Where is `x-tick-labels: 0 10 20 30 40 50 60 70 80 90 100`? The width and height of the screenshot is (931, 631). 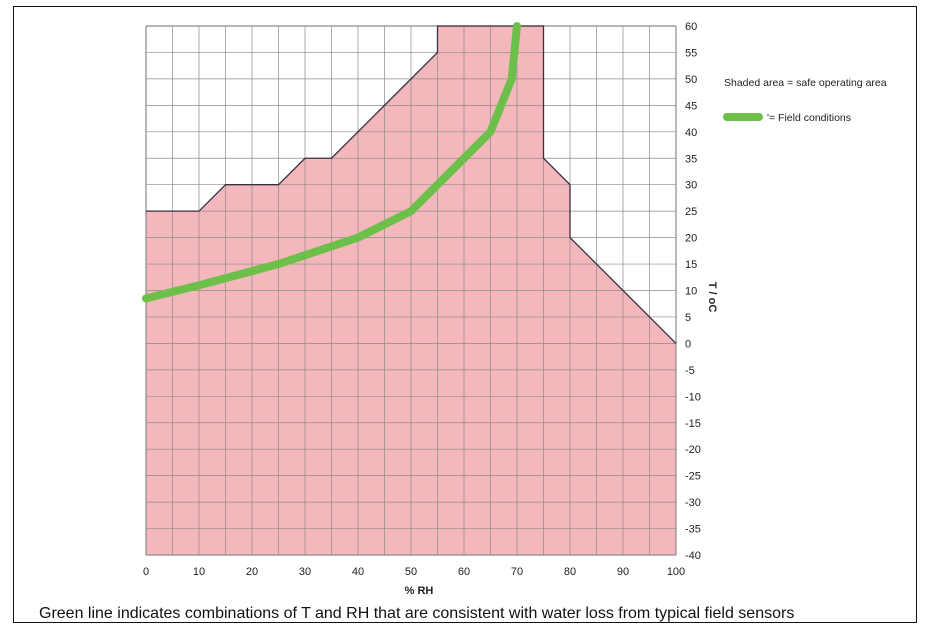 x-tick-labels: 0 10 20 30 40 50 60 70 80 90 100 is located at coordinates (414, 572).